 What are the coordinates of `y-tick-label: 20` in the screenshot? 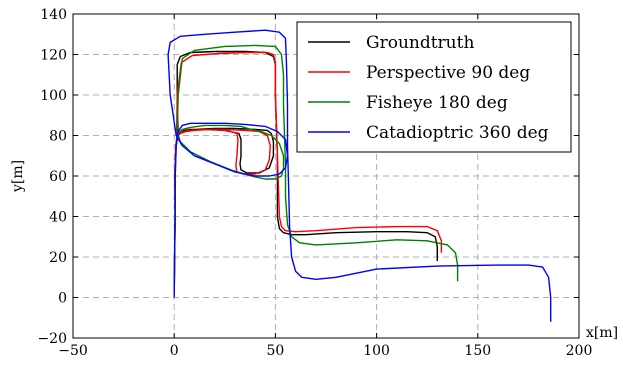 It's located at (58, 258).